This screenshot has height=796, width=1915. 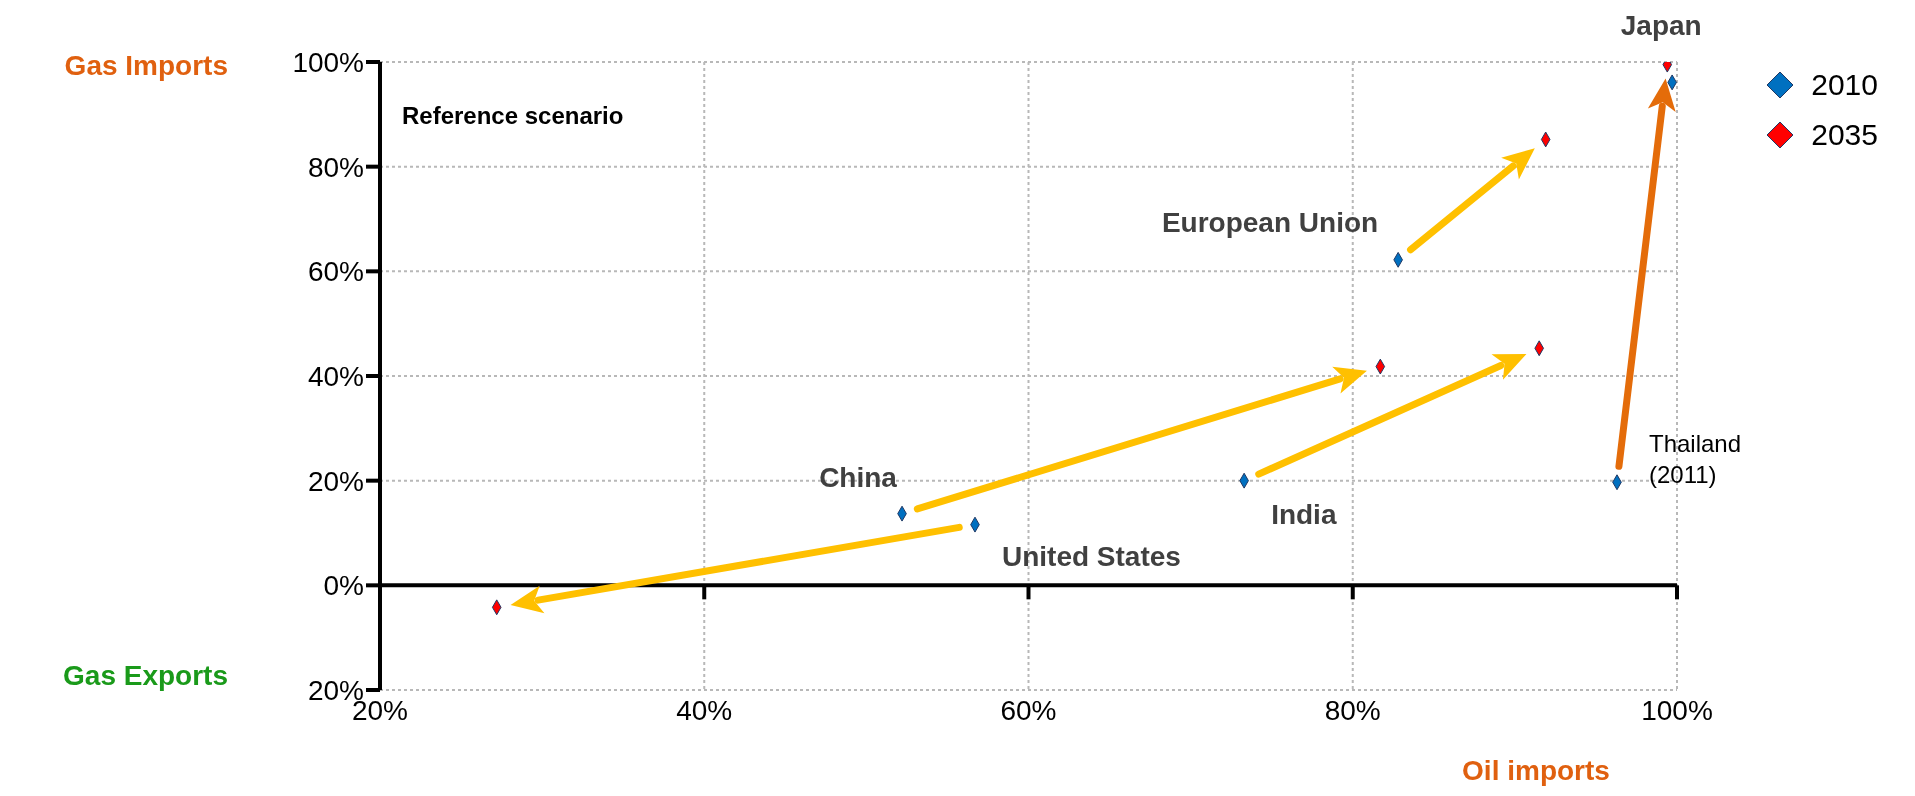 What do you see at coordinates (335, 167) in the screenshot?
I see `y-tick-label: 80%` at bounding box center [335, 167].